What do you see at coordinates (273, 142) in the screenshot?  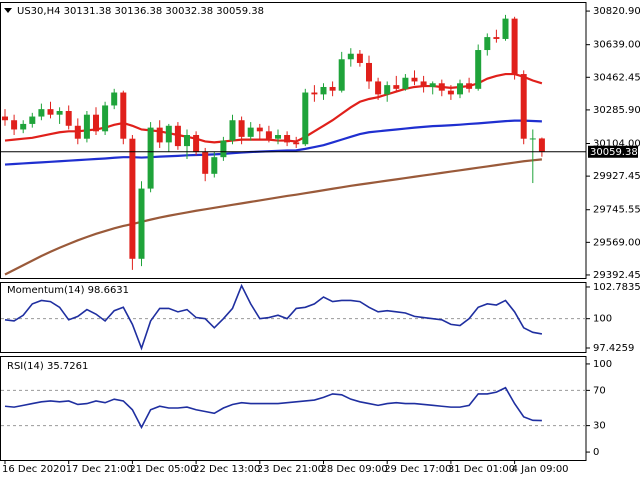 I see `moving-average` at bounding box center [273, 142].